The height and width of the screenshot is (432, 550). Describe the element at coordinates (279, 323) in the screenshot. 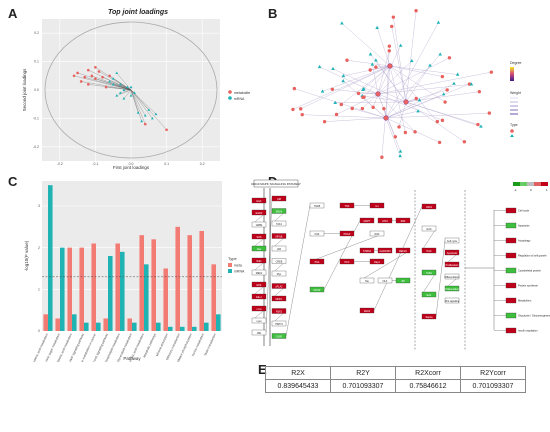

I see `kegg-gene-box: HSP72` at that location.